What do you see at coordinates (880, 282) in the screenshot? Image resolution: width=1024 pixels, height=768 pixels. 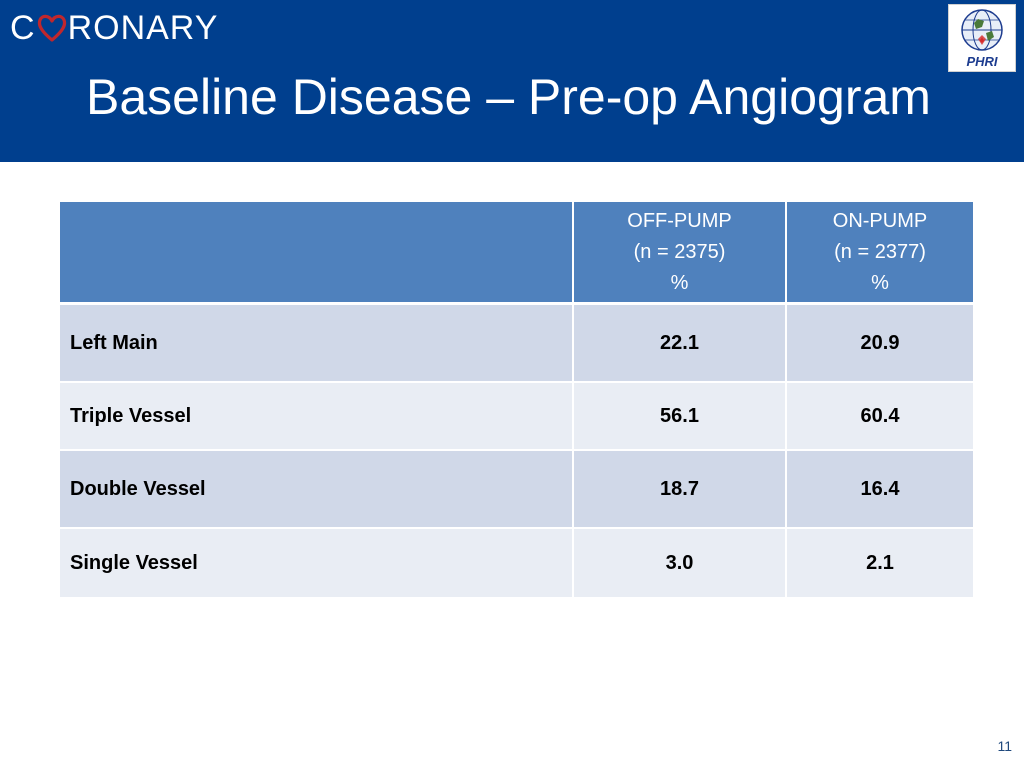 I see `on-pump-unit: %` at bounding box center [880, 282].